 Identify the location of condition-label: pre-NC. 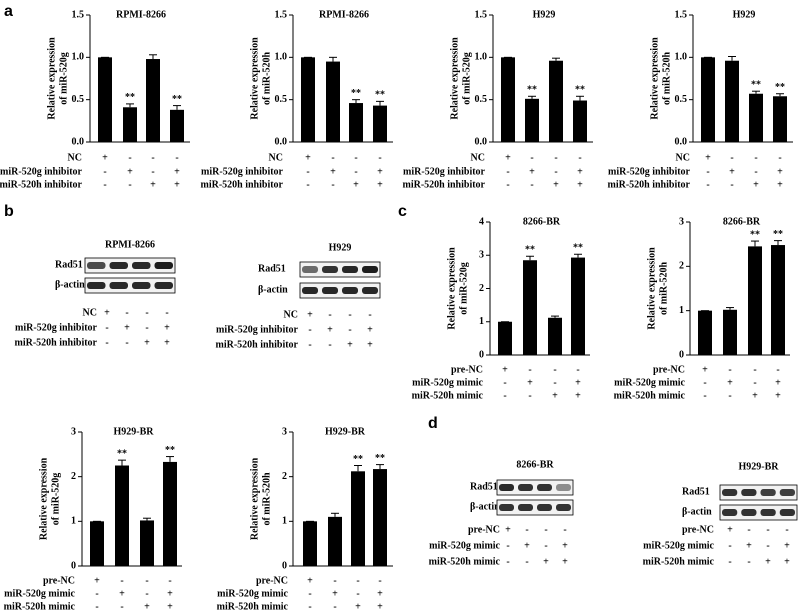
(669, 369).